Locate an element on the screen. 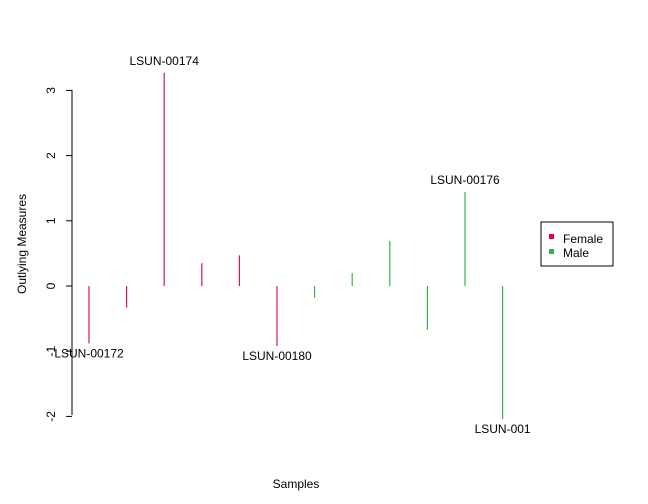 The image size is (648, 504). y-tick-label: 2 is located at coordinates (51, 155).